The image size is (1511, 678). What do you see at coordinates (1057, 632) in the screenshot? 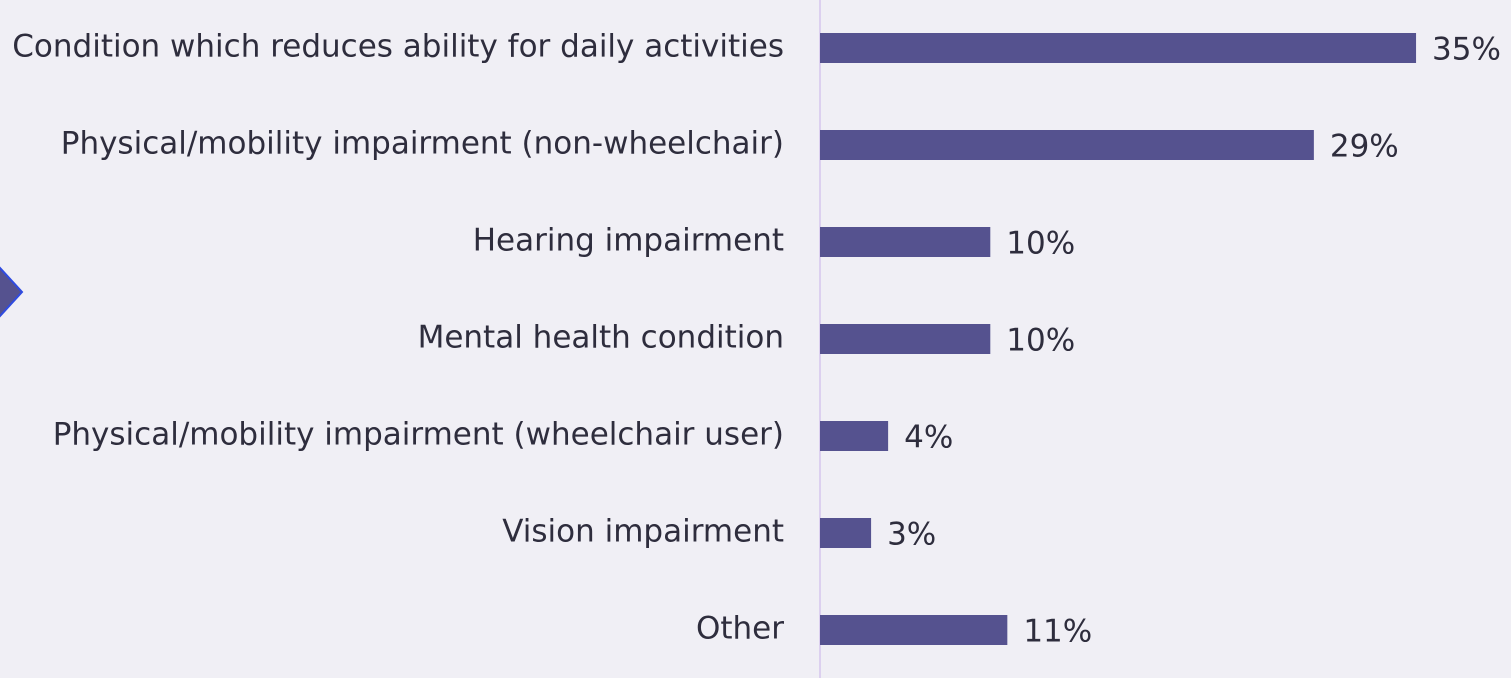
I see `value-label: 11%` at bounding box center [1057, 632].